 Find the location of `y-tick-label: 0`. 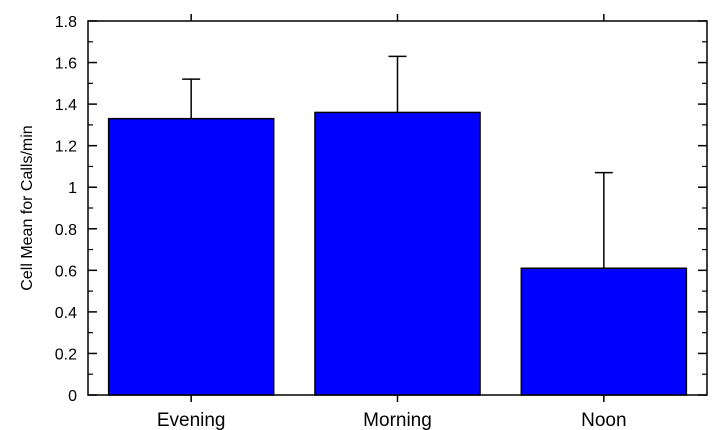

y-tick-label: 0 is located at coordinates (72, 396).